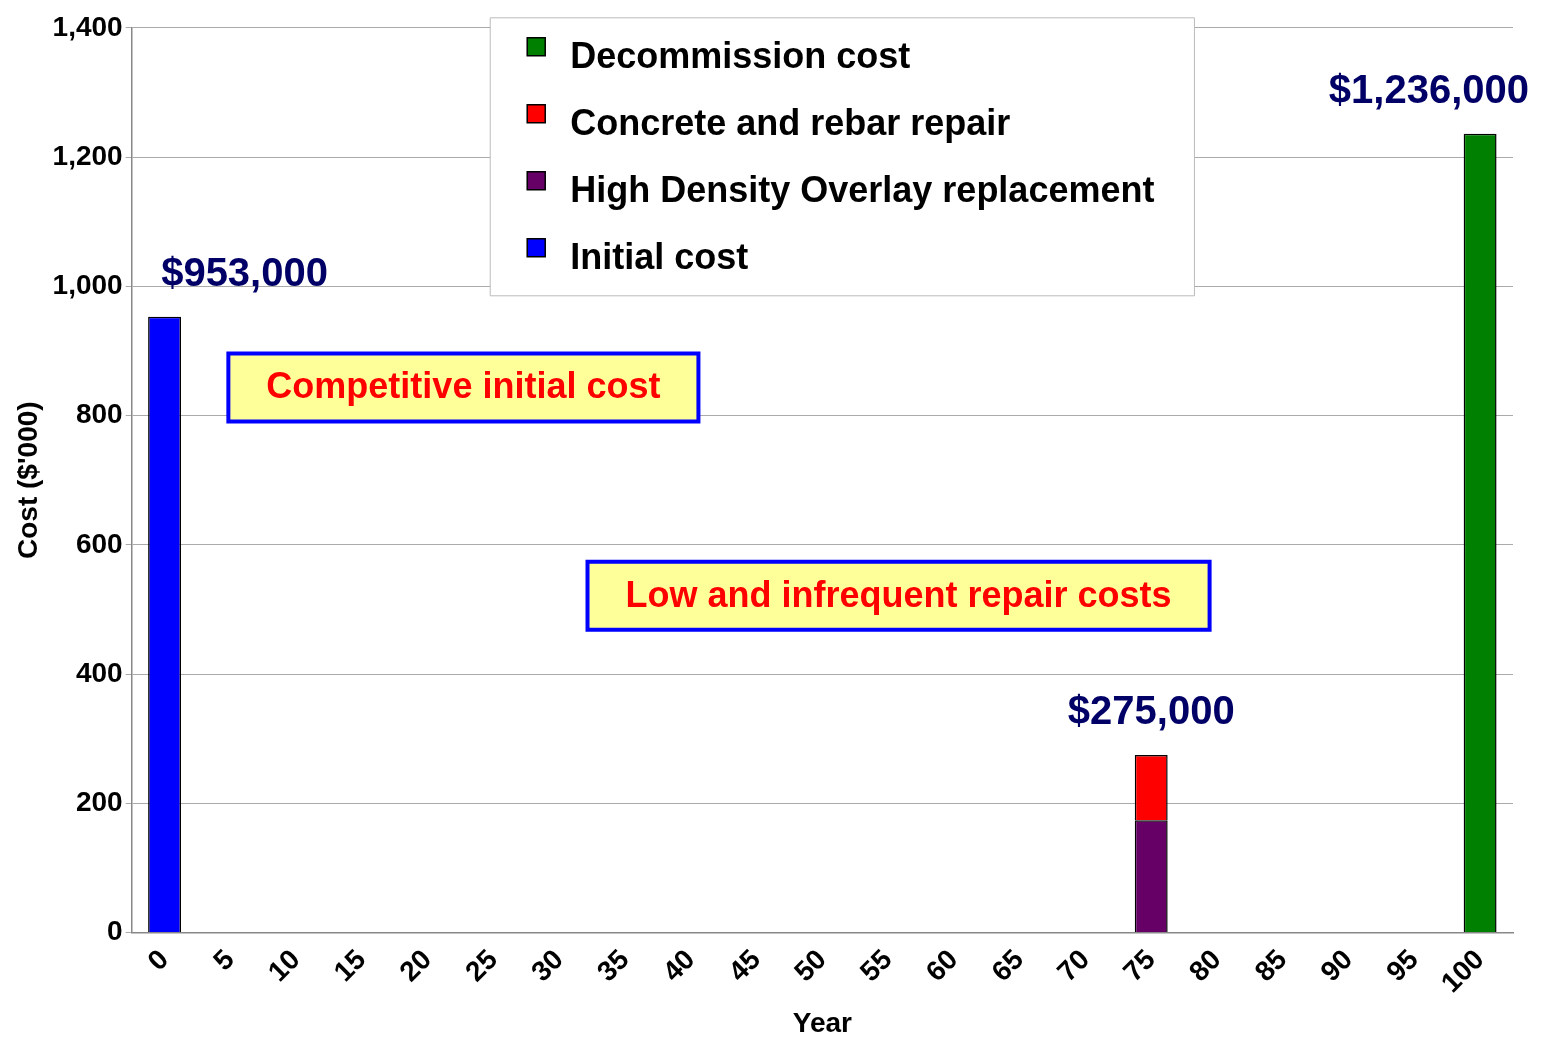  Describe the element at coordinates (1073, 965) in the screenshot. I see `x-tick-label: 70` at that location.